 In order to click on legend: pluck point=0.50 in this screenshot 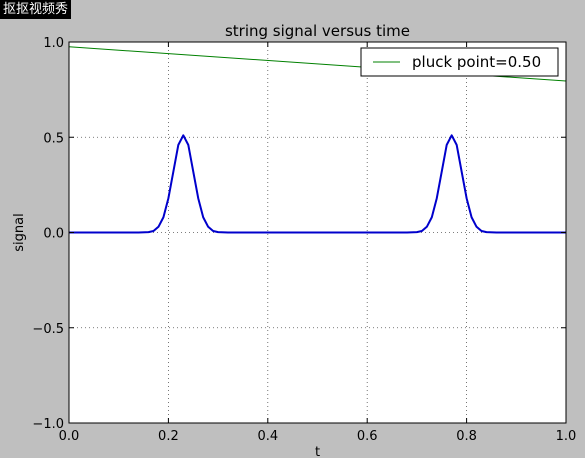, I will do `click(459, 62)`.